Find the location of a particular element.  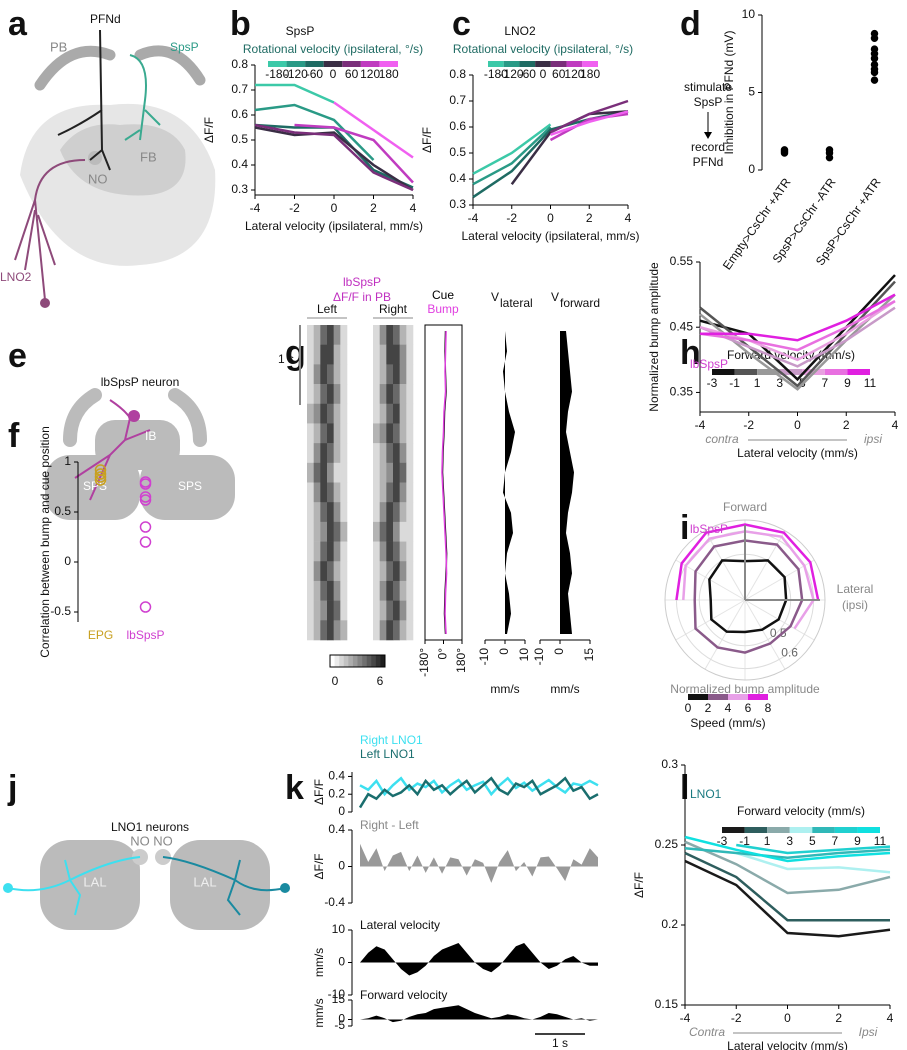

colorbar-tick-label: 7 is located at coordinates (825, 383).